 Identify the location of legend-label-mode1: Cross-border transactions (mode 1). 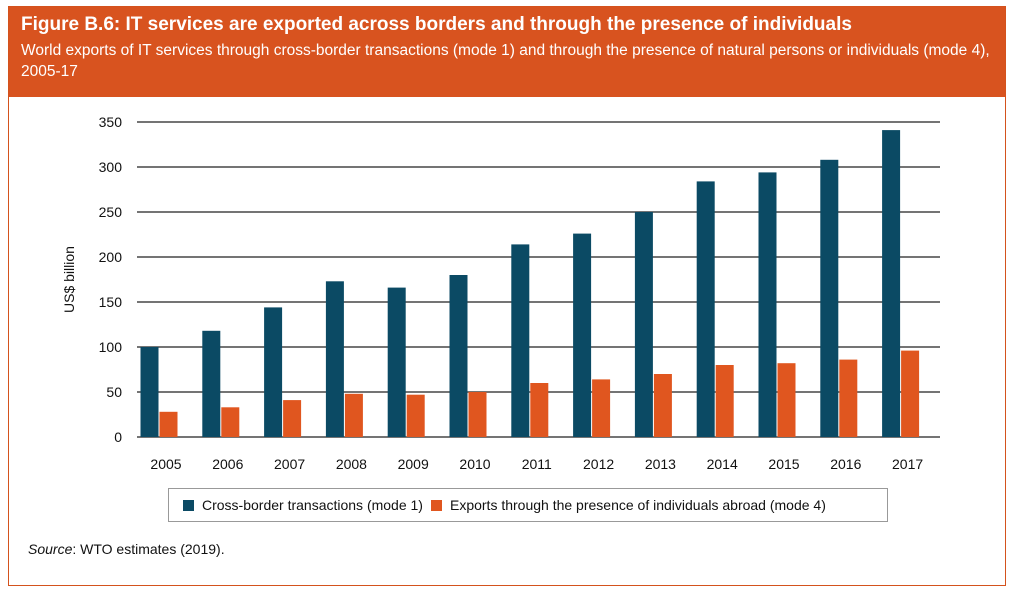
(312, 505).